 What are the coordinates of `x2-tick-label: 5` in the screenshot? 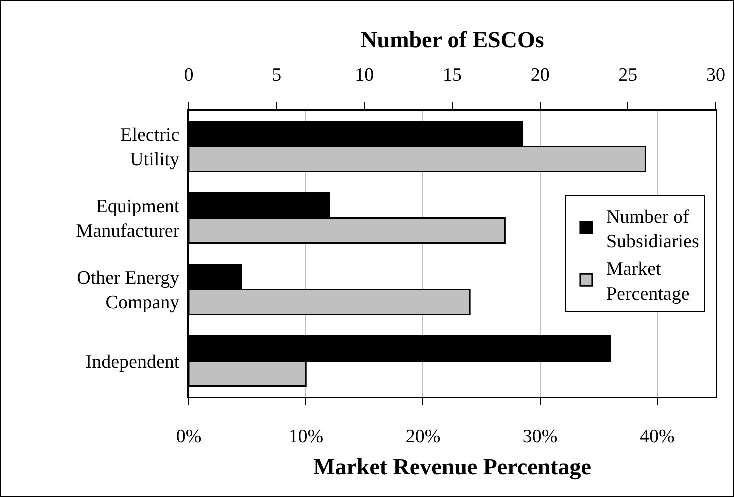 It's located at (277, 75).